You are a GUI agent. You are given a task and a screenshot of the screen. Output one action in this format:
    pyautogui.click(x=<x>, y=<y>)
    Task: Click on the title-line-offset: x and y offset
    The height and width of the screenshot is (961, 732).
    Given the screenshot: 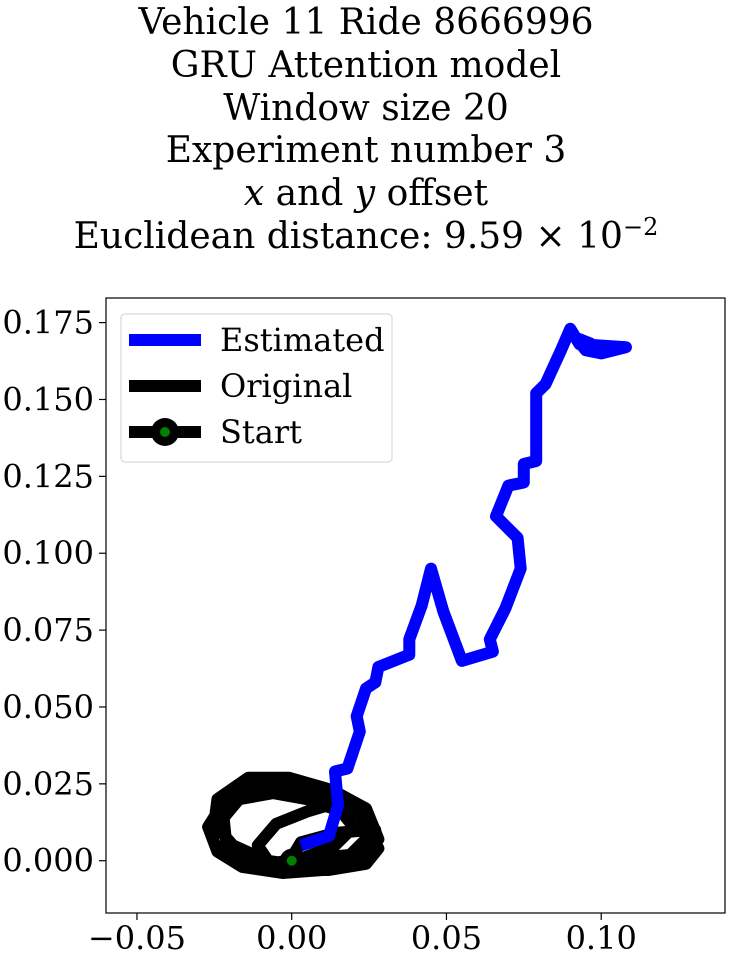 What is the action you would take?
    pyautogui.click(x=366, y=194)
    